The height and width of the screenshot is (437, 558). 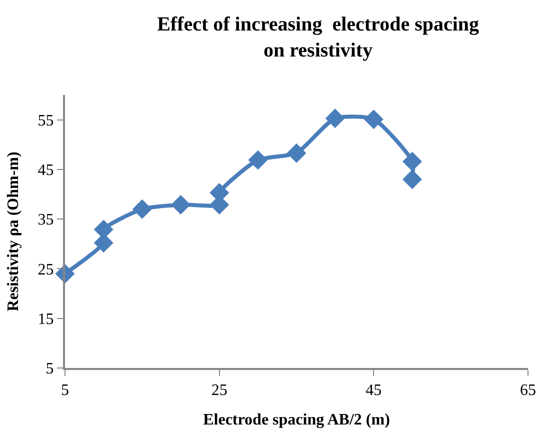 I want to click on chart-title: Effect of increasing electrode spacing on resistivity, so click(x=318, y=38).